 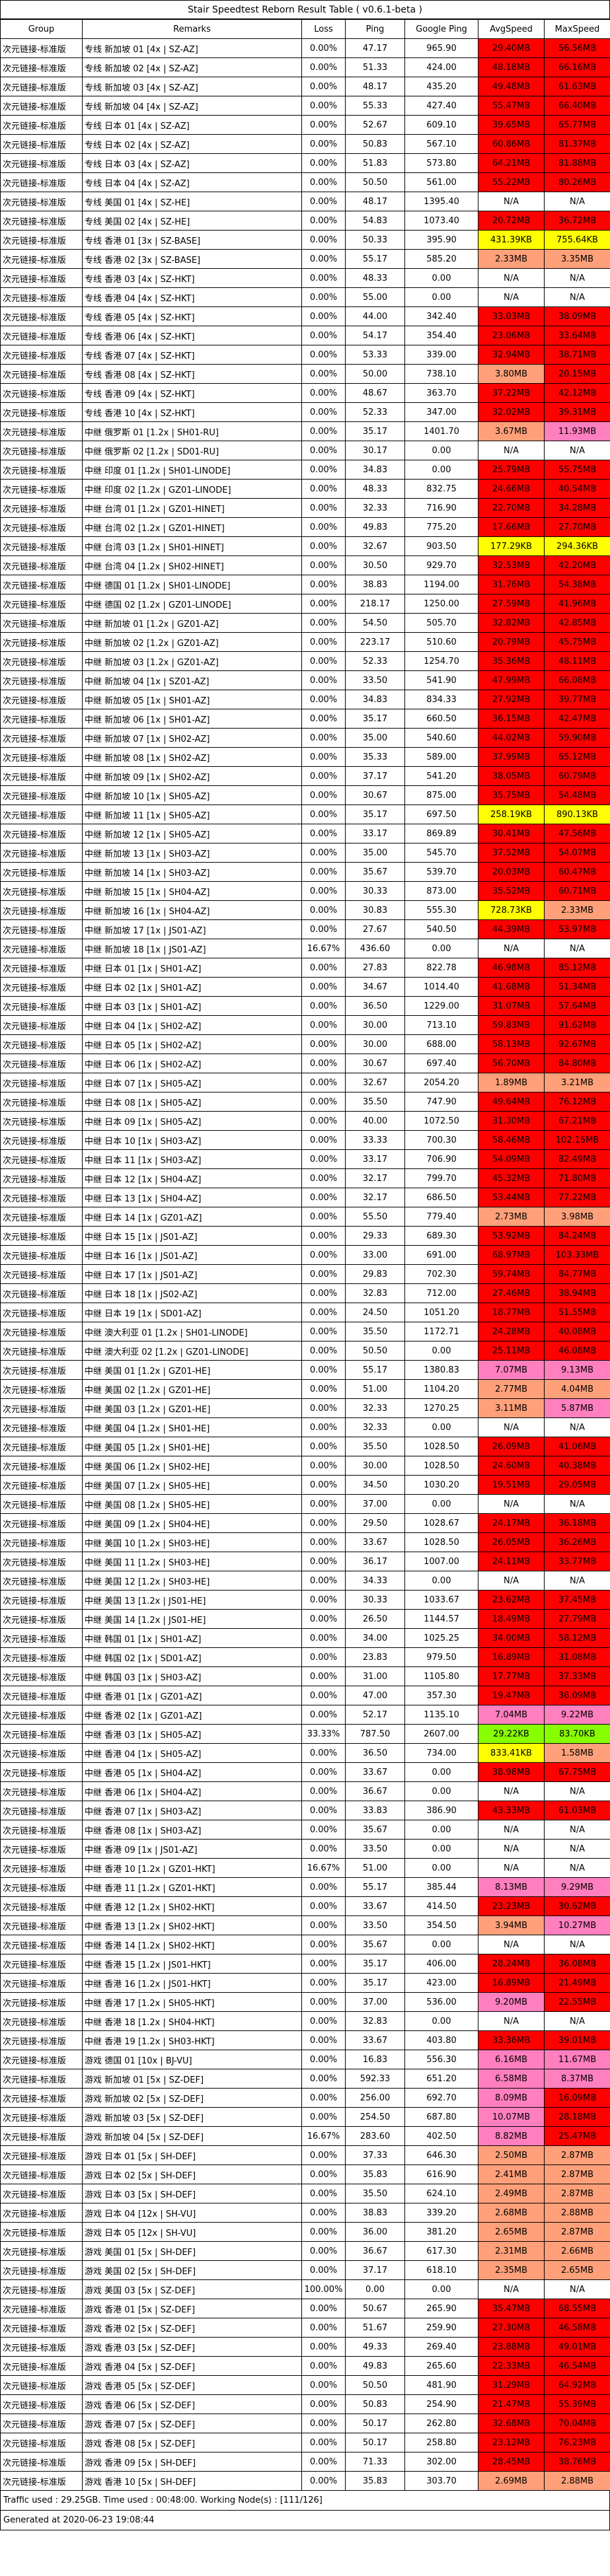 I want to click on cell-google-ping: 691.00, so click(x=441, y=1255).